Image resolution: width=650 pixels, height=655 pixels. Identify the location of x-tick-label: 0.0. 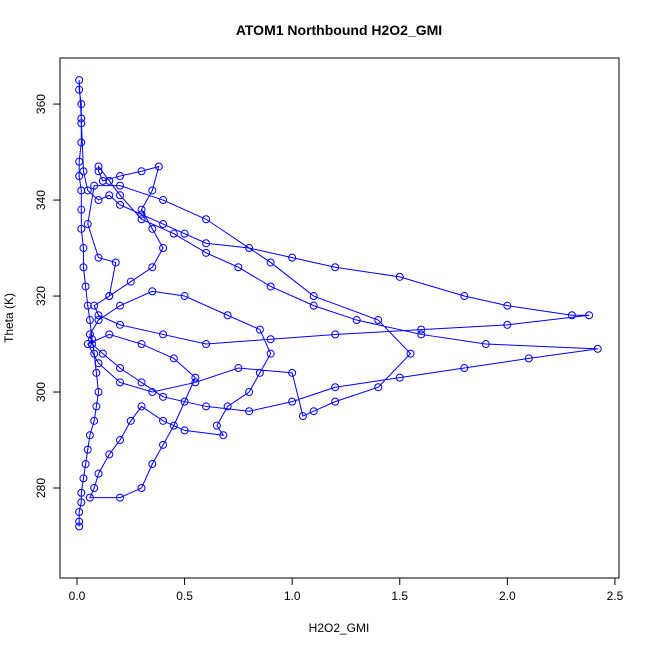
(77, 596).